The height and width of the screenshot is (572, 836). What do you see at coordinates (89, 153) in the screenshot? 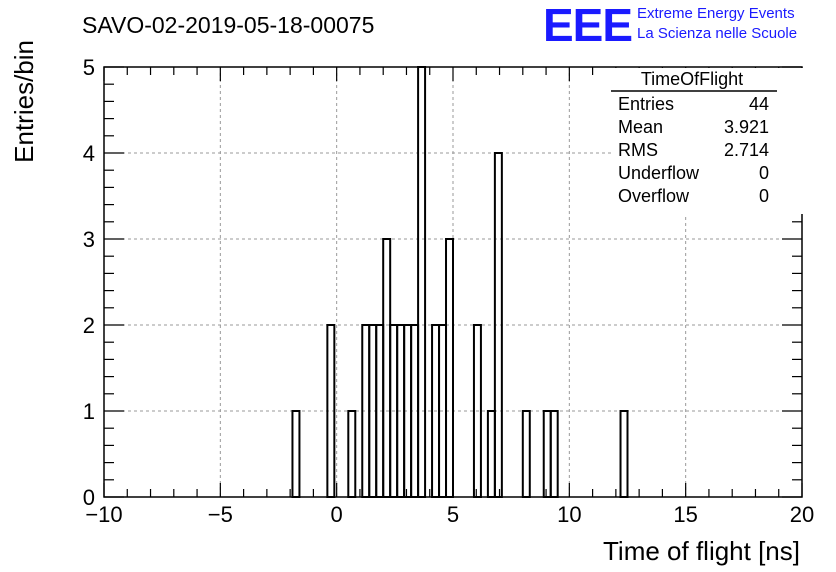
I see `y-tick-label-4: 4` at bounding box center [89, 153].